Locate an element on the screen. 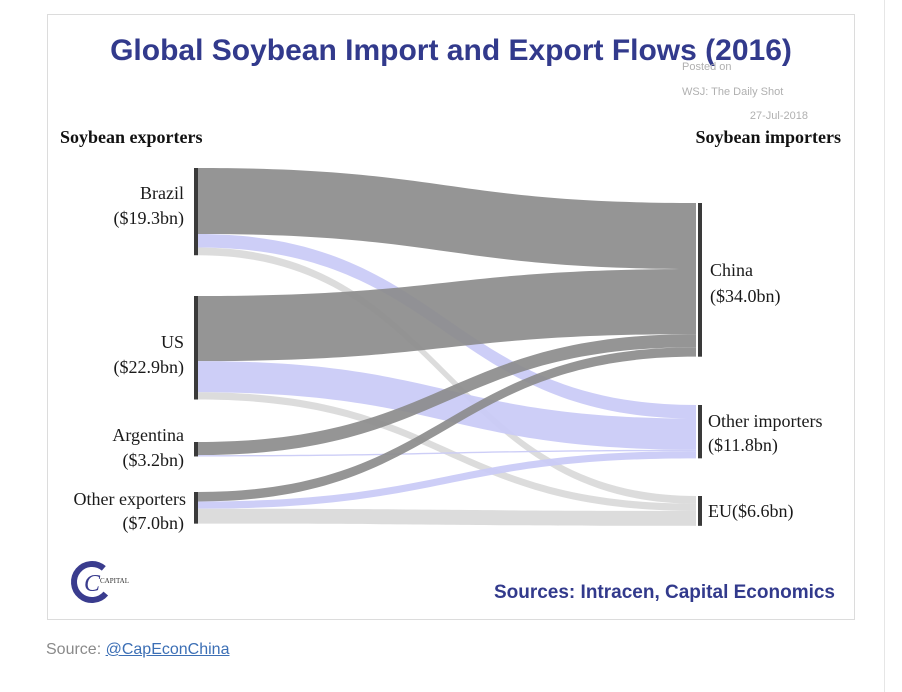 Image resolution: width=902 pixels, height=692 pixels. watermark-line-3: 27-Jul-2018 is located at coordinates (779, 116).